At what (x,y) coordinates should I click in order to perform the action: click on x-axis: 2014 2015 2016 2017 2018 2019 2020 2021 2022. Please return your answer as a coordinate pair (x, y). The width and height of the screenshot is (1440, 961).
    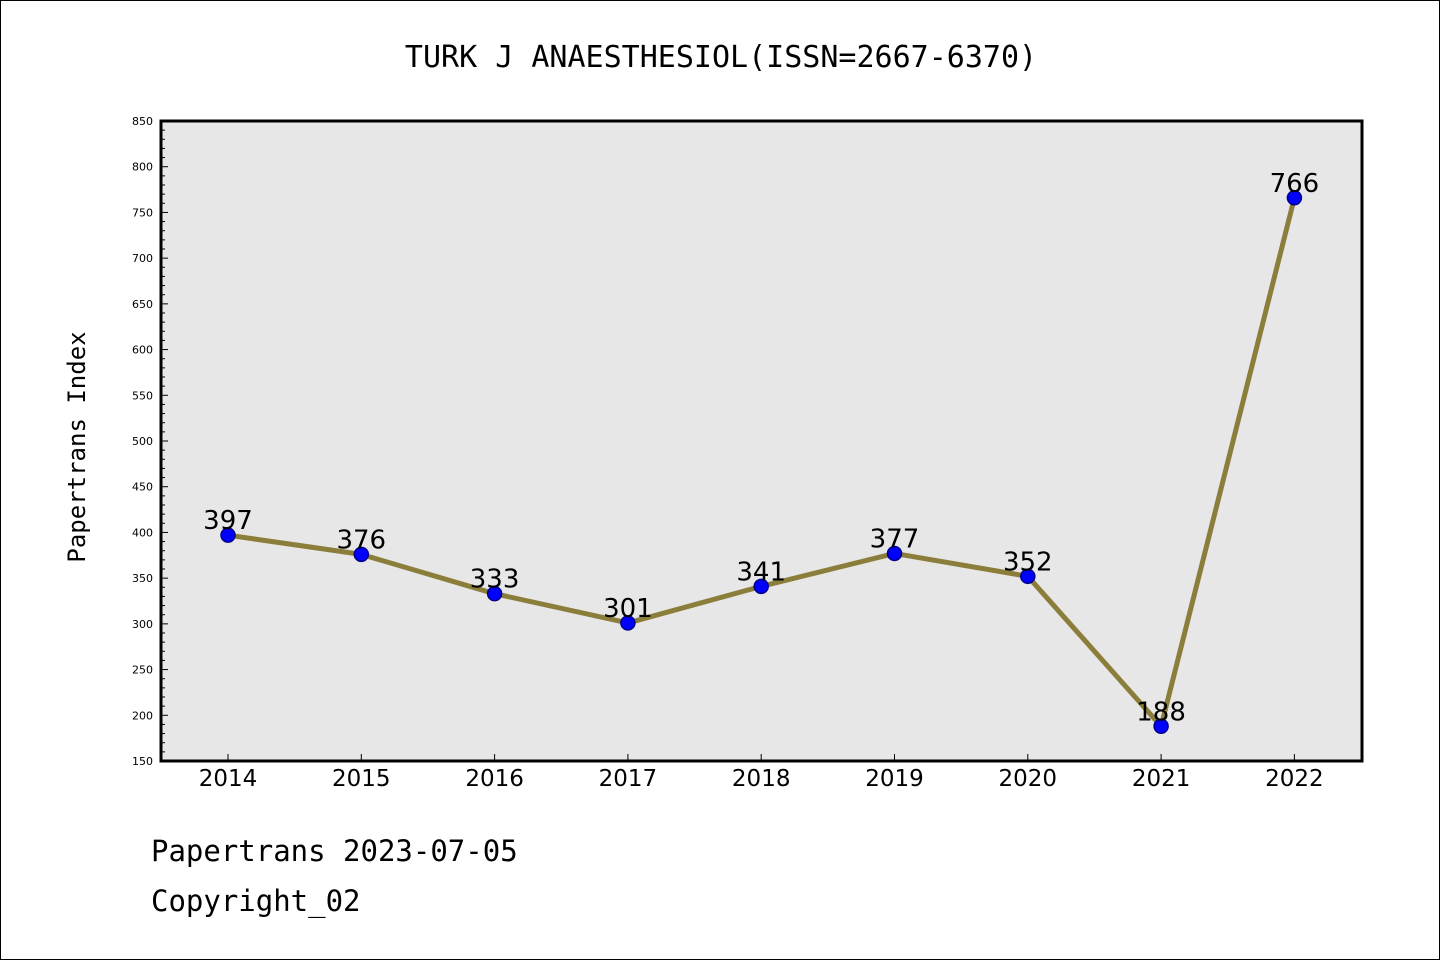
    Looking at the image, I should click on (761, 773).